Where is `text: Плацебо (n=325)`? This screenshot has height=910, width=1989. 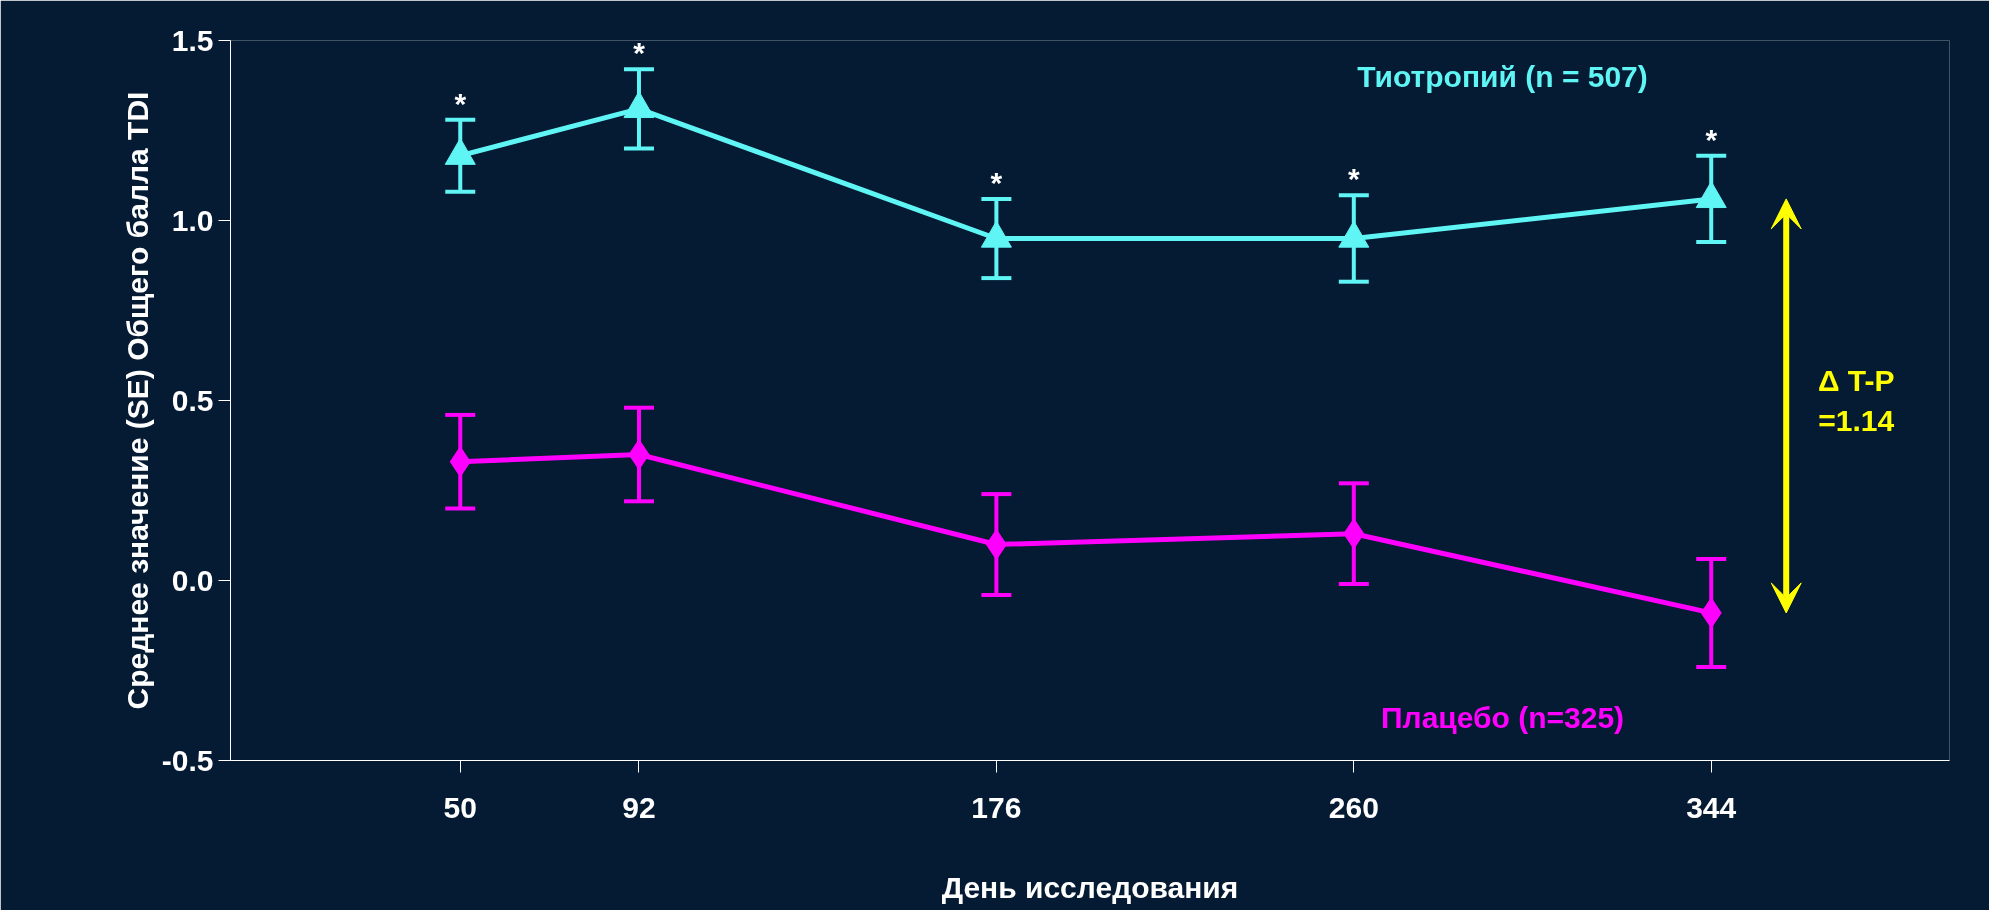 text: Плацебо (n=325) is located at coordinates (1503, 717).